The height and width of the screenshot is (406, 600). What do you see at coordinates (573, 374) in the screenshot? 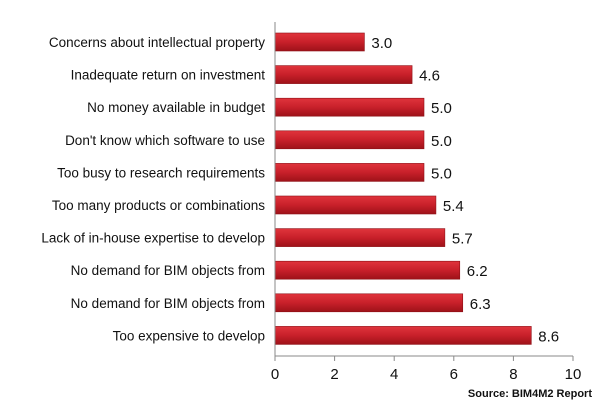
I see `x-tick-label: 10` at bounding box center [573, 374].